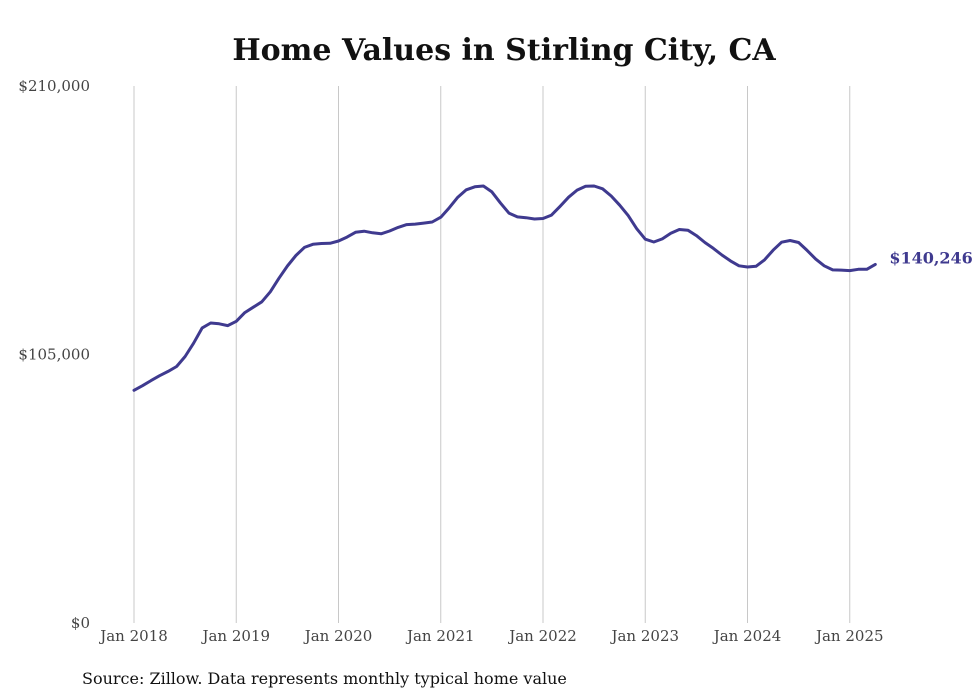 The width and height of the screenshot is (980, 699). Describe the element at coordinates (133, 636) in the screenshot. I see `x-tick-label: Jan 2018` at that location.